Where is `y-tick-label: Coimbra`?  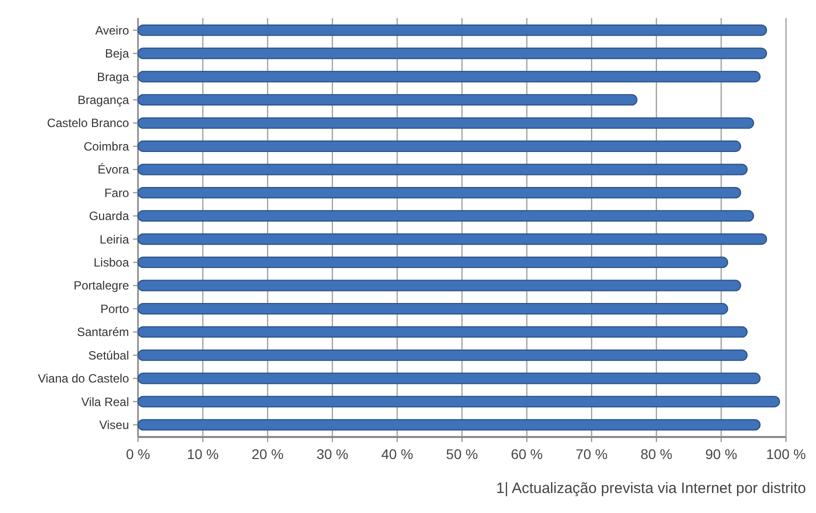
y-tick-label: Coimbra is located at coordinates (107, 146).